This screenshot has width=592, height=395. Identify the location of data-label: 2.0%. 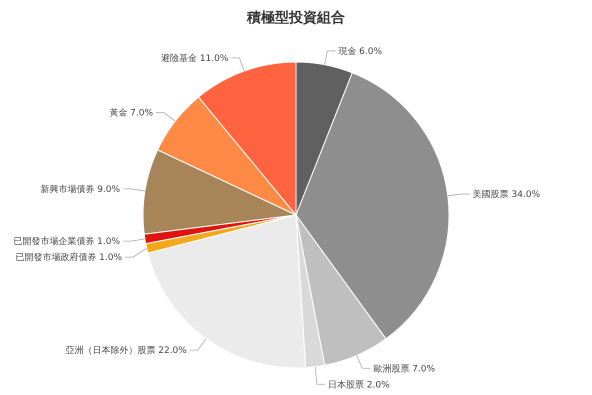
(377, 385).